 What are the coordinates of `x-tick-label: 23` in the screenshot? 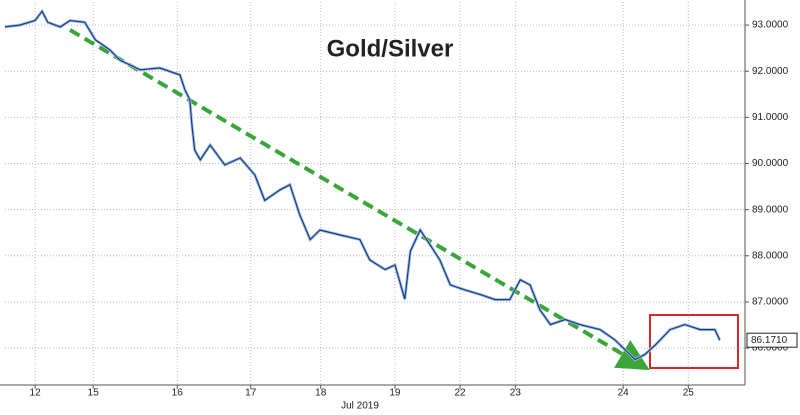 It's located at (516, 393).